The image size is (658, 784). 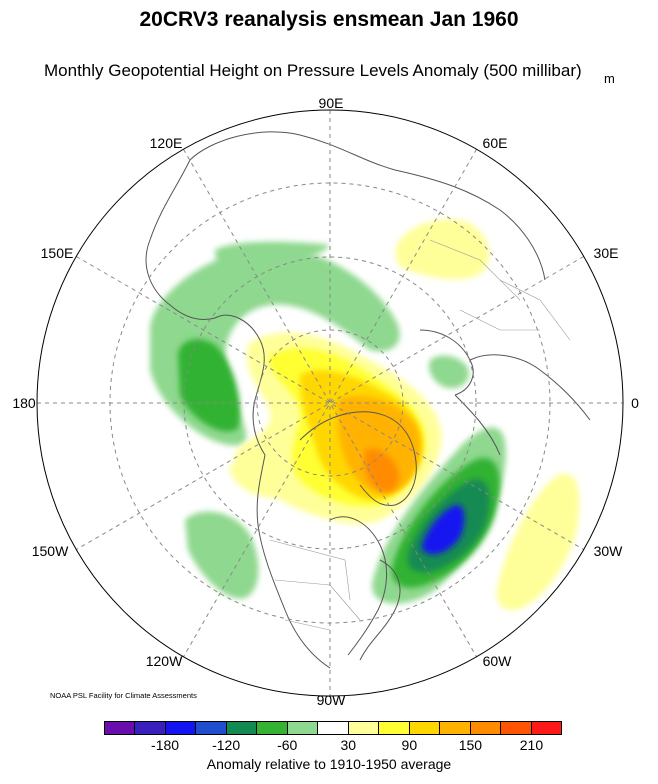 I want to click on latitude-circle-70n, so click(x=330, y=403).